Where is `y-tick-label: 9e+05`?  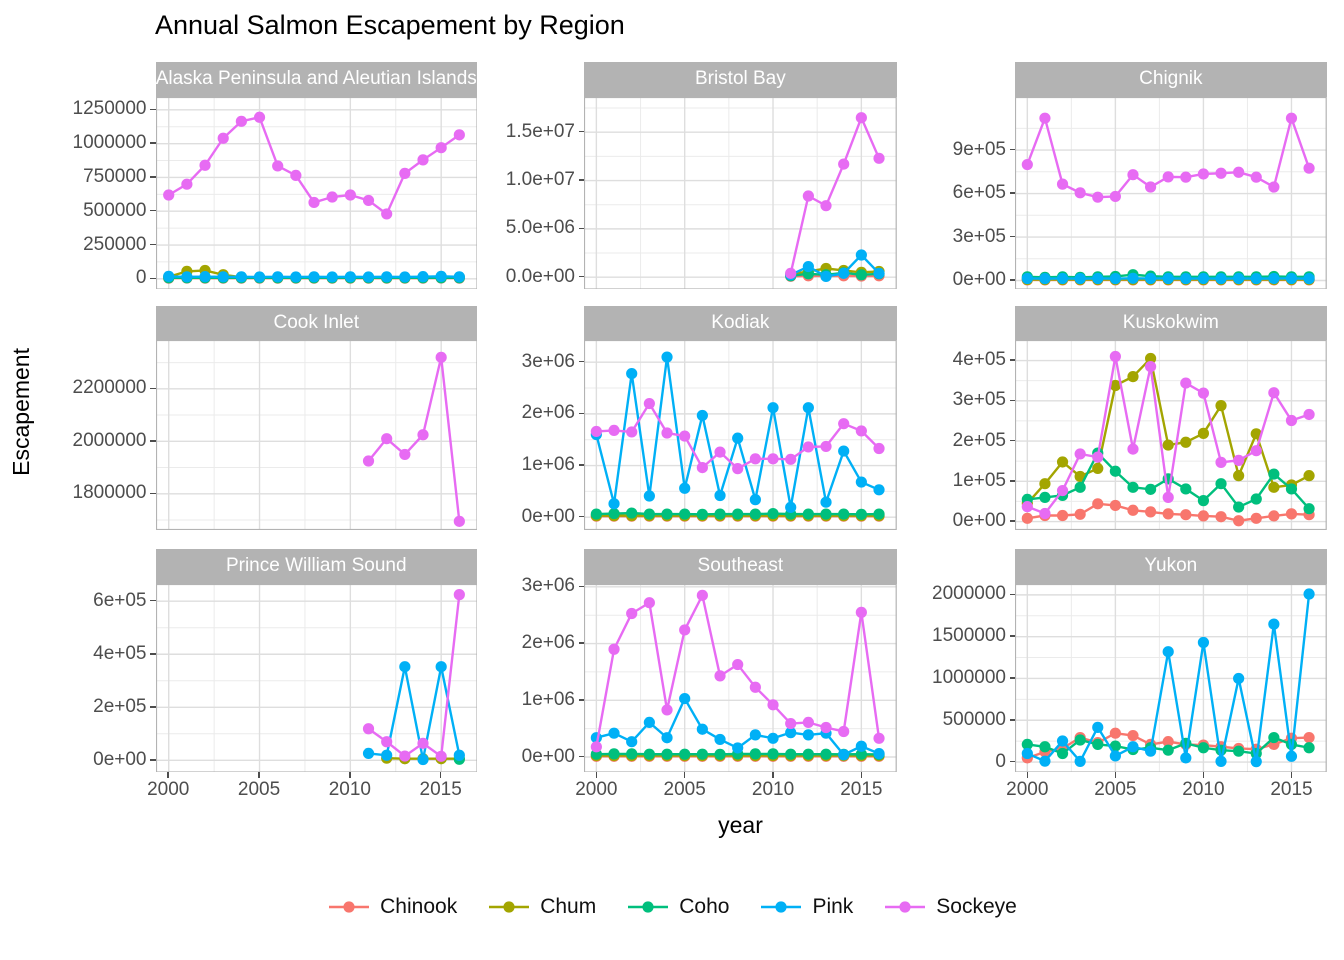
y-tick-label: 9e+05 is located at coordinates (979, 149).